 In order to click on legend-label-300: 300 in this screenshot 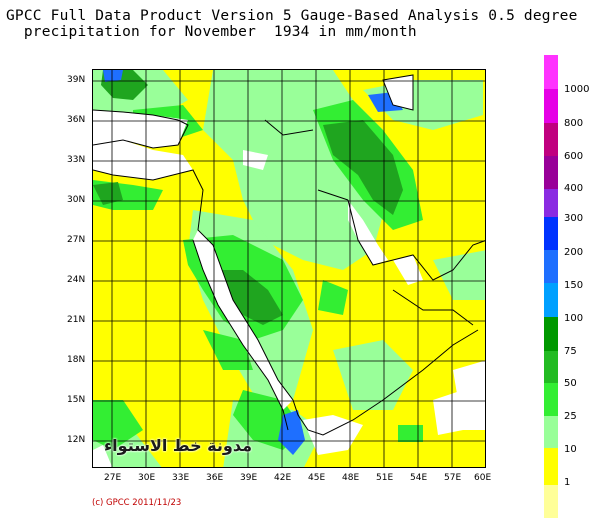, I will do `click(574, 218)`.